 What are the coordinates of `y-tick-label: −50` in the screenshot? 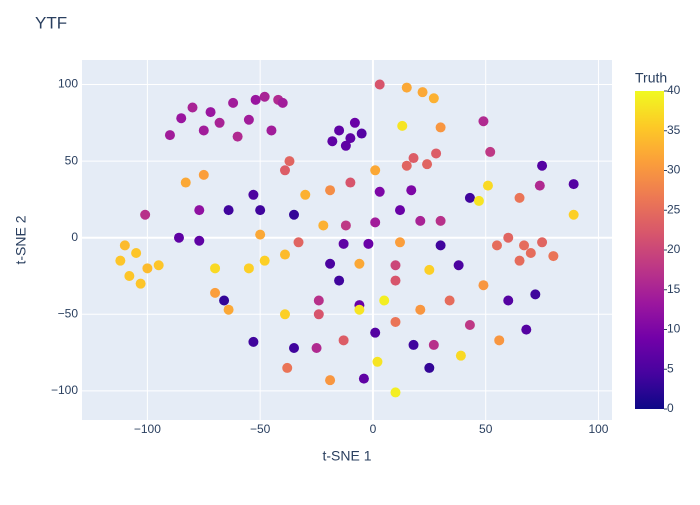 It's located at (68, 313).